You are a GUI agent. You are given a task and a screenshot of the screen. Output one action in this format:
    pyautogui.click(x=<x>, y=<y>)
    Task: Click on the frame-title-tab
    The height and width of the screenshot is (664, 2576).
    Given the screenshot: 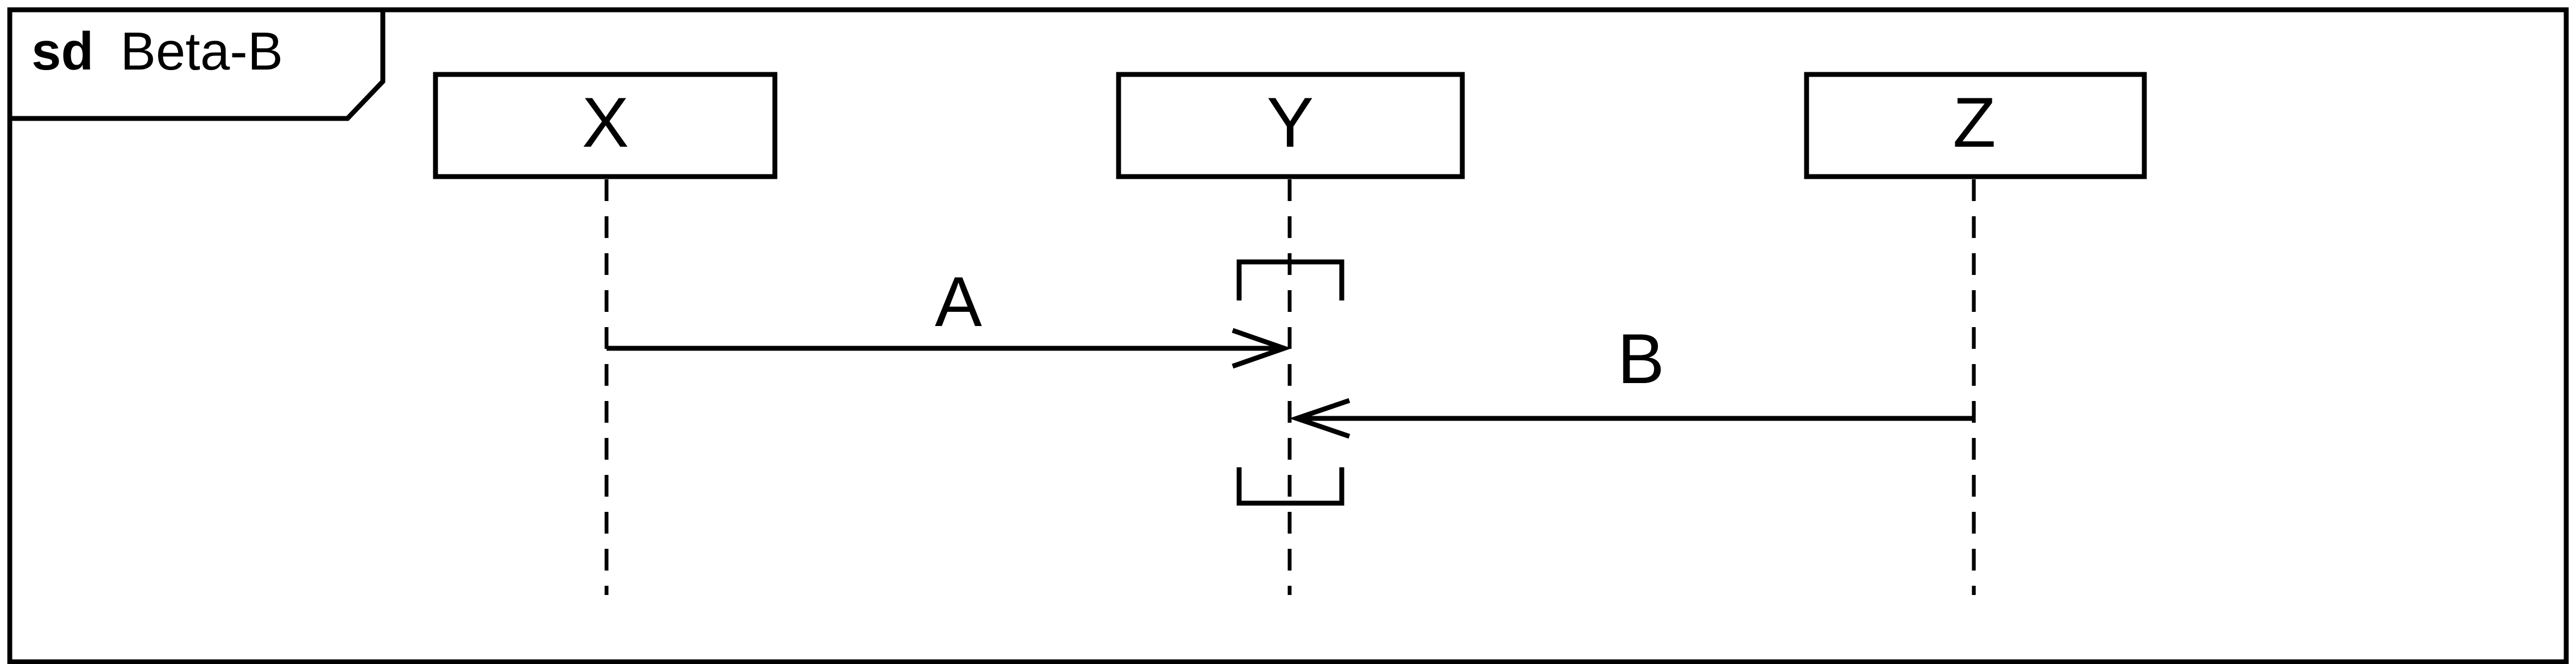 What is the action you would take?
    pyautogui.click(x=198, y=65)
    